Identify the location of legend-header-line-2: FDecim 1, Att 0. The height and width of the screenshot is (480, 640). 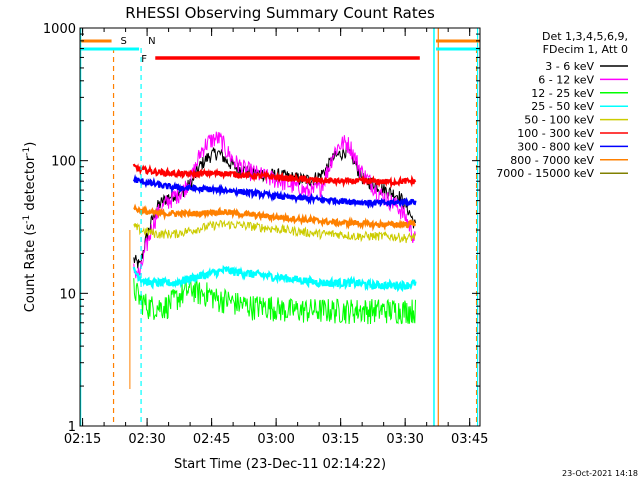
(585, 49).